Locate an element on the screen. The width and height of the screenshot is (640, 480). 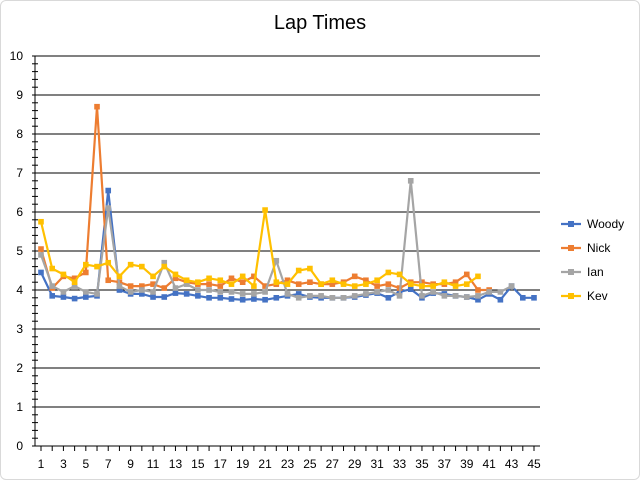
x-tick-label: 5 is located at coordinates (85, 464).